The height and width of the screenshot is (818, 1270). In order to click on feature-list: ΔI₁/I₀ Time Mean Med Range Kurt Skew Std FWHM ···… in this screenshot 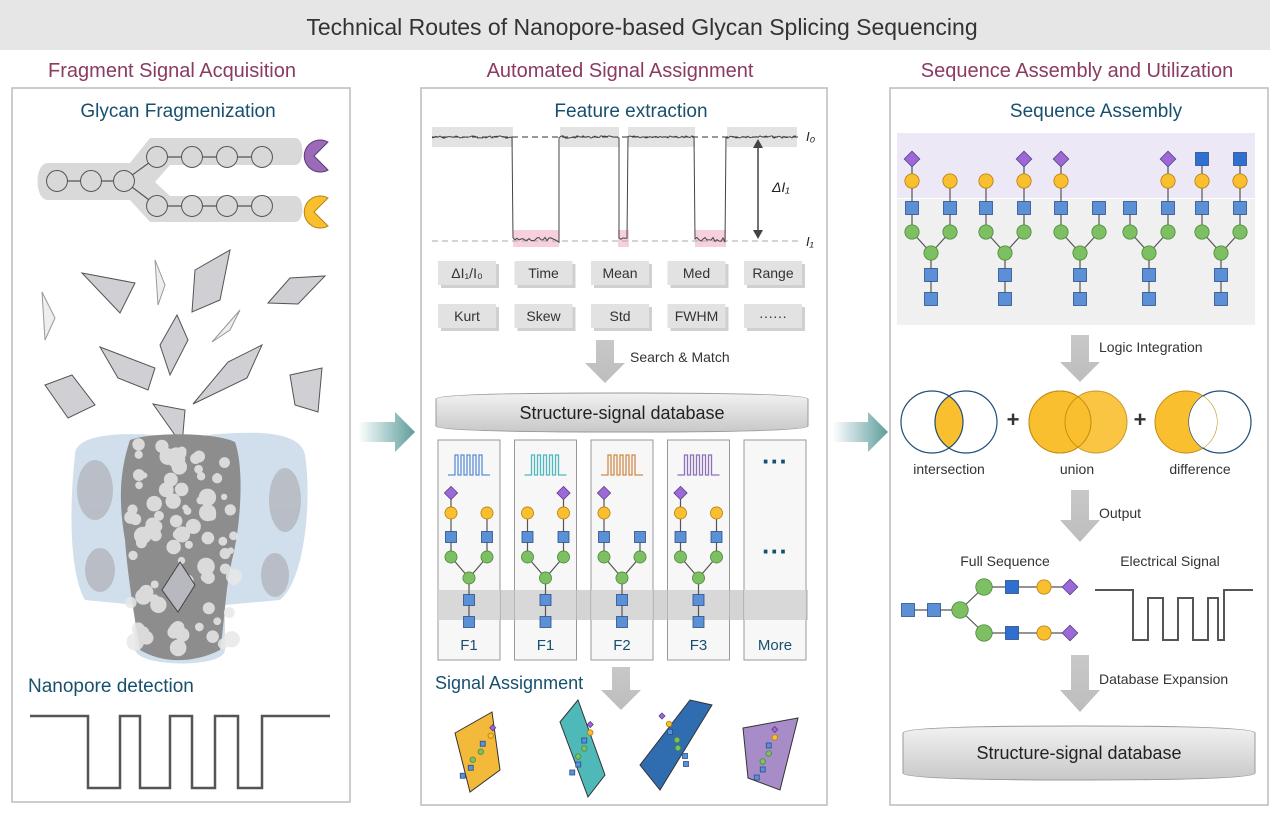, I will do `click(621, 296)`.